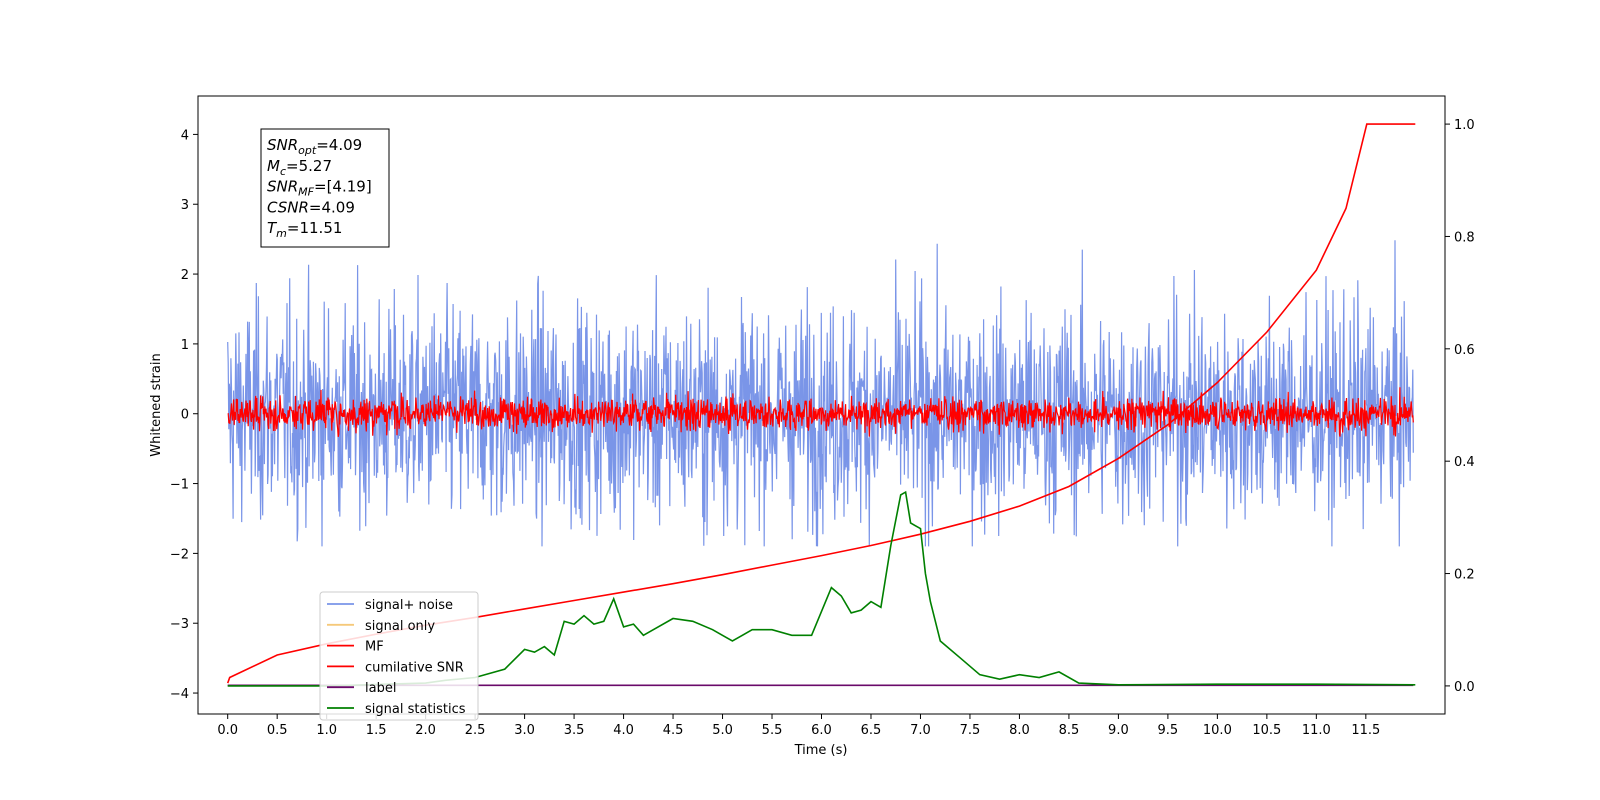 The width and height of the screenshot is (1600, 800). What do you see at coordinates (1464, 350) in the screenshot?
I see `y2-tick-label: 0.6` at bounding box center [1464, 350].